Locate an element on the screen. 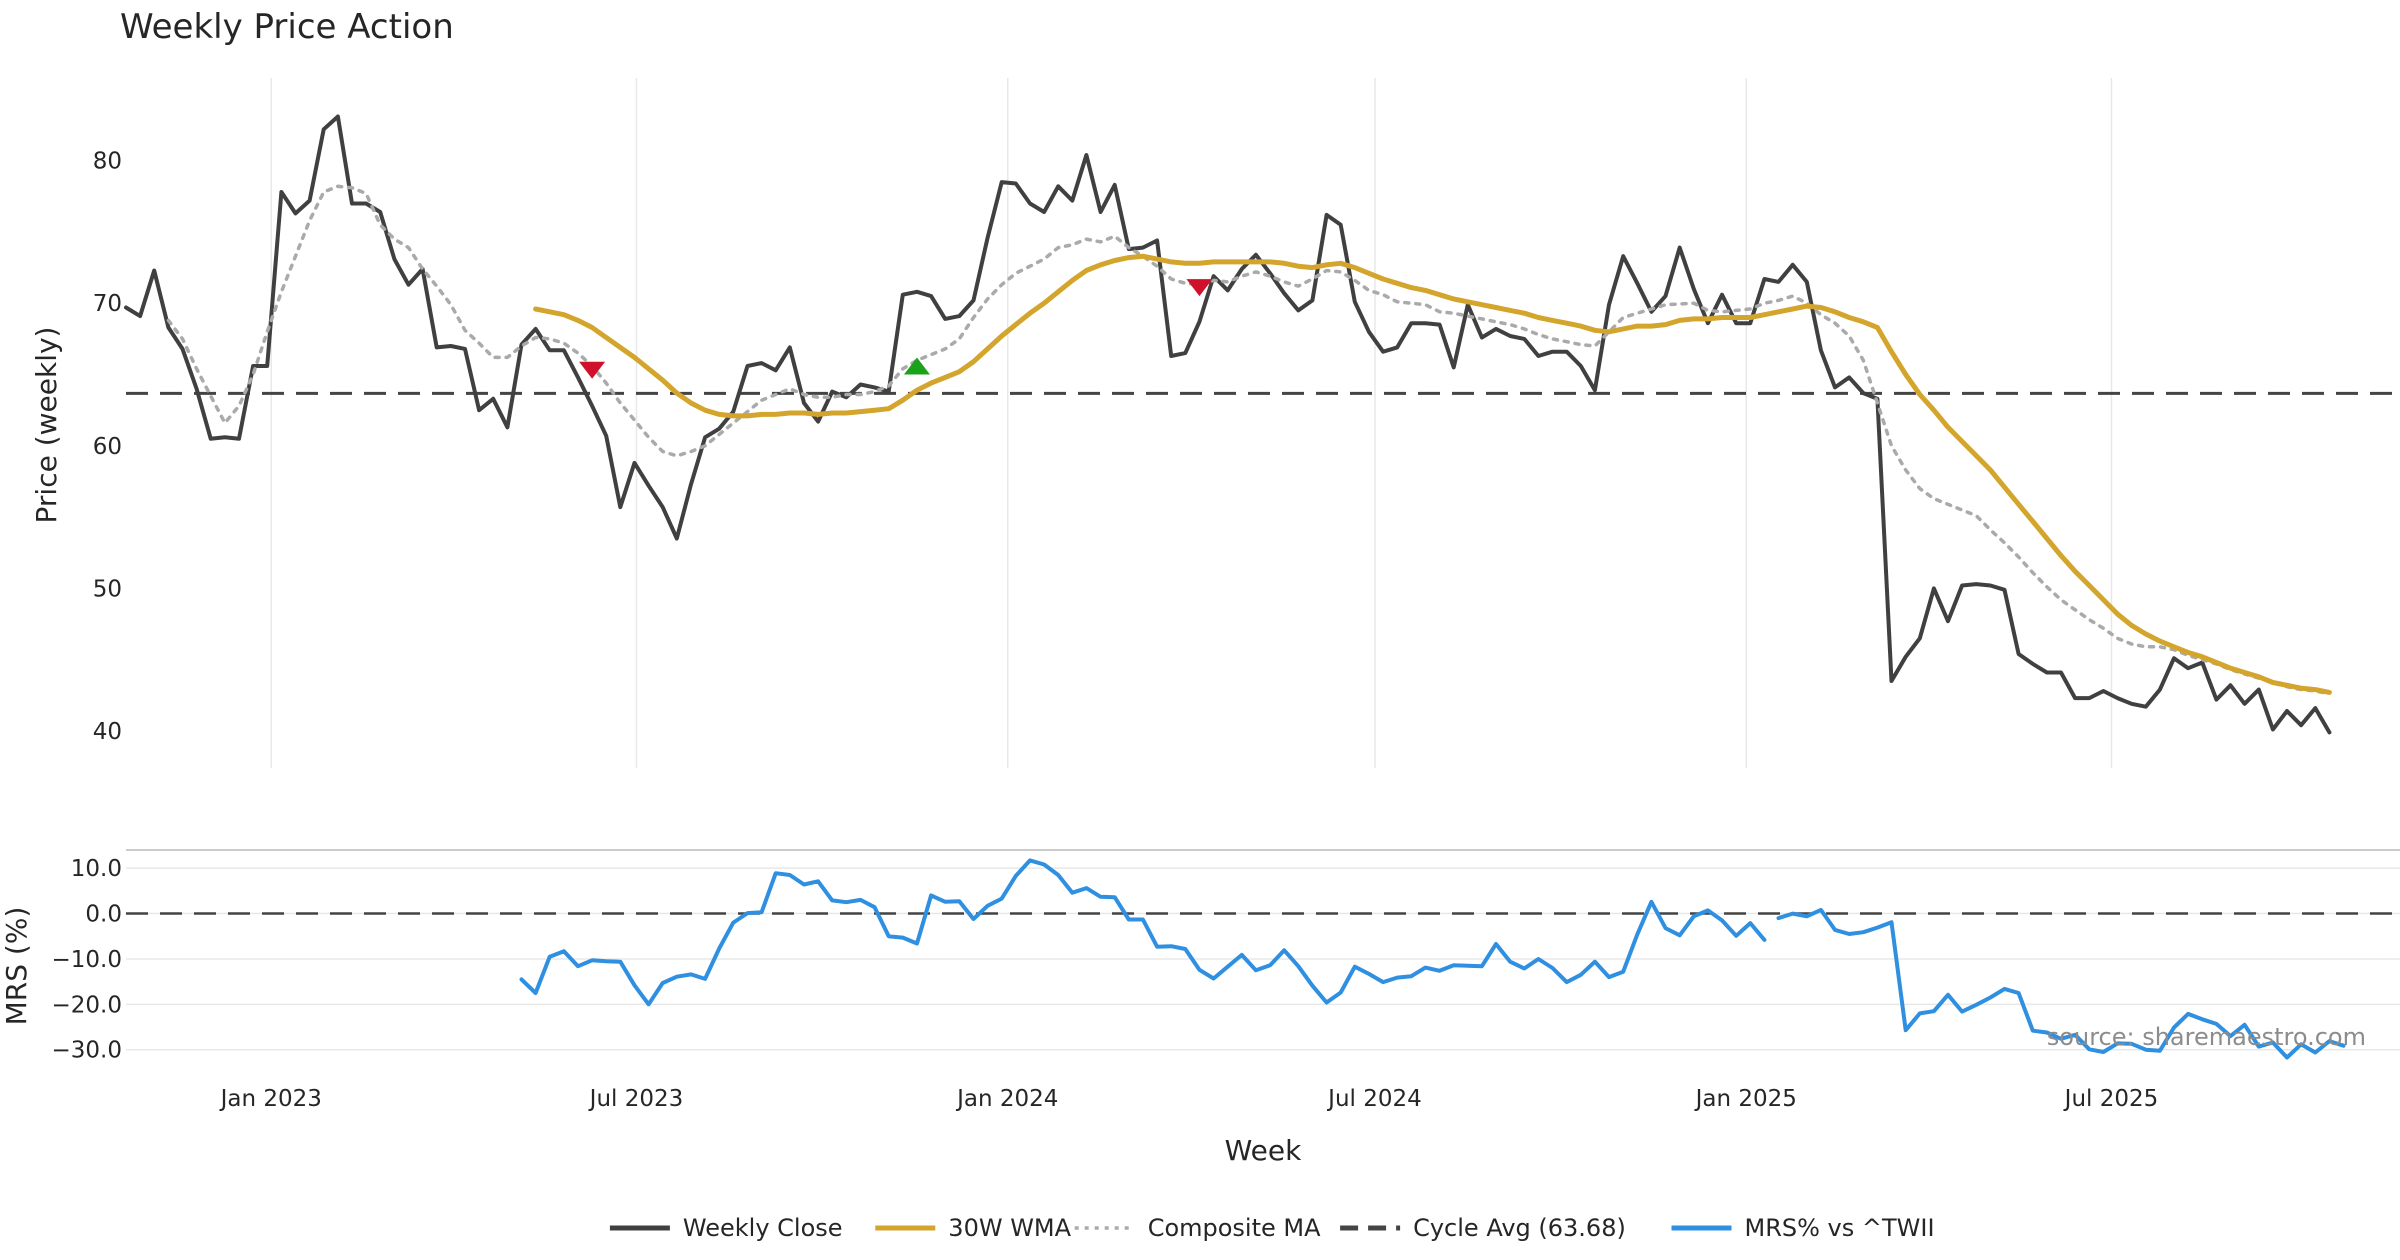  x-tick-label: Jan 2025 is located at coordinates (1745, 1099).